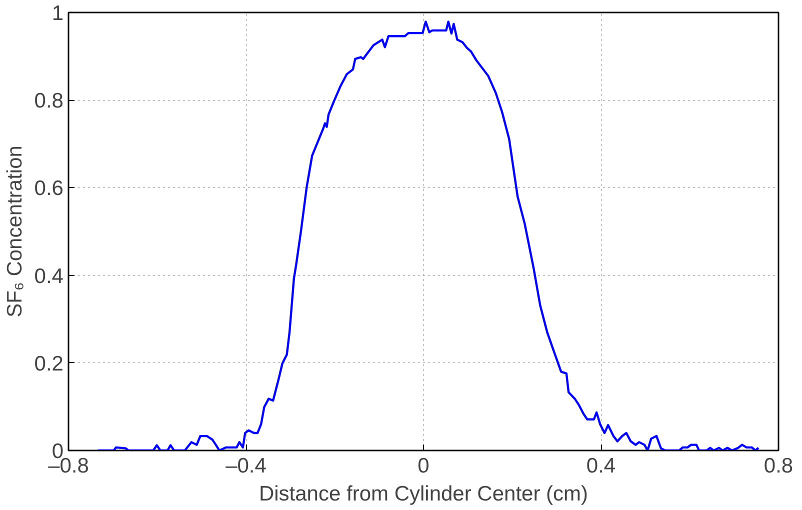  Describe the element at coordinates (14, 232) in the screenshot. I see `y-axis-title: SF₆ Concentration` at that location.